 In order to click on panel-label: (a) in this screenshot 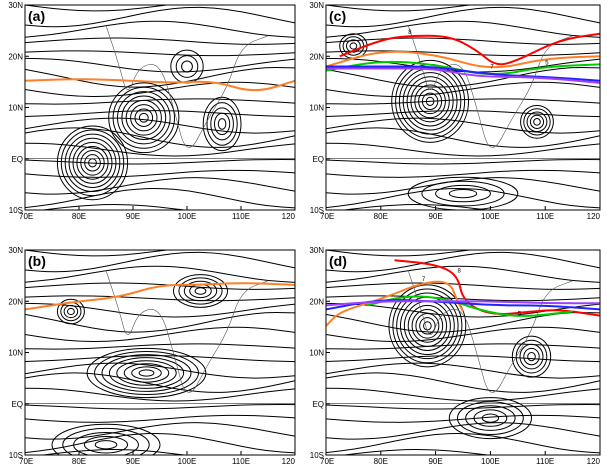, I will do `click(36, 16)`.